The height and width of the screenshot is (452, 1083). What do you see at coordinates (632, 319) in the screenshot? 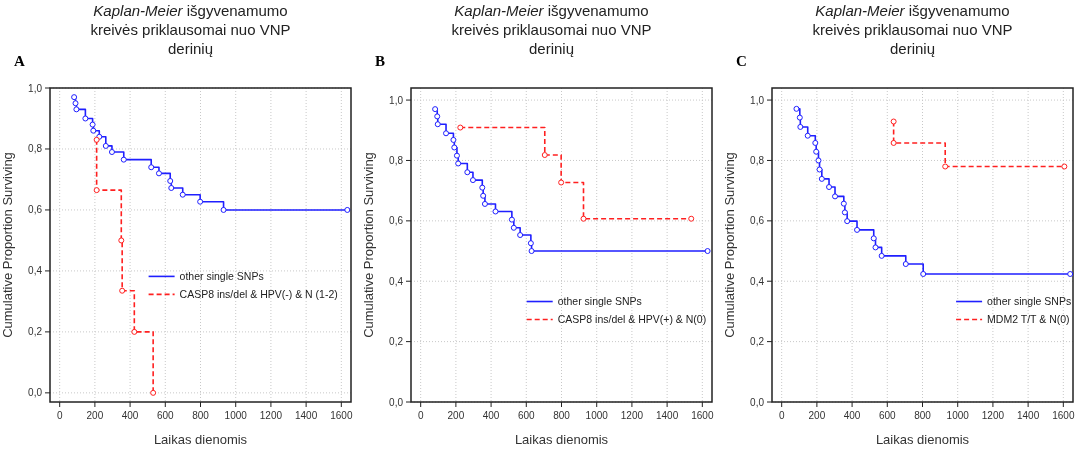
I see `legend-label: CASP8 ins/del & HPV(+) & N(0)` at bounding box center [632, 319].